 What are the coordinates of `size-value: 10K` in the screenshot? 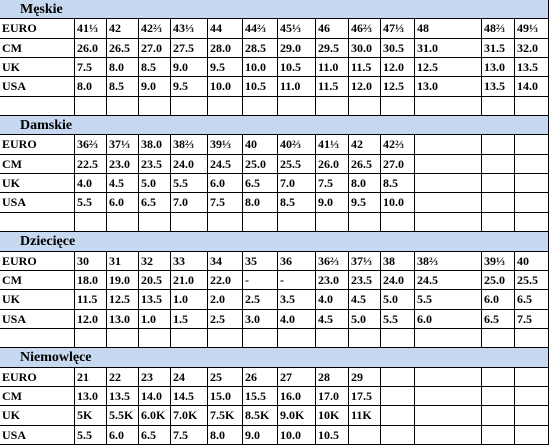 It's located at (332, 416).